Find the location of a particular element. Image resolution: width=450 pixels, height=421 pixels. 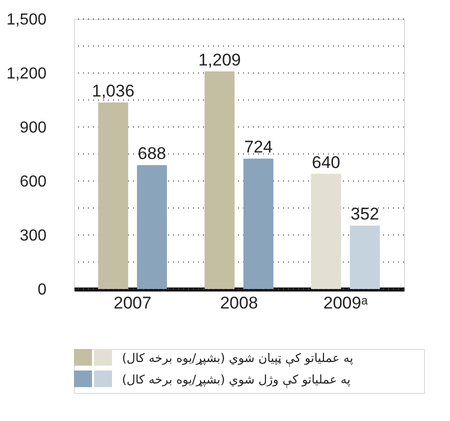

data-label: 688 is located at coordinates (152, 154).